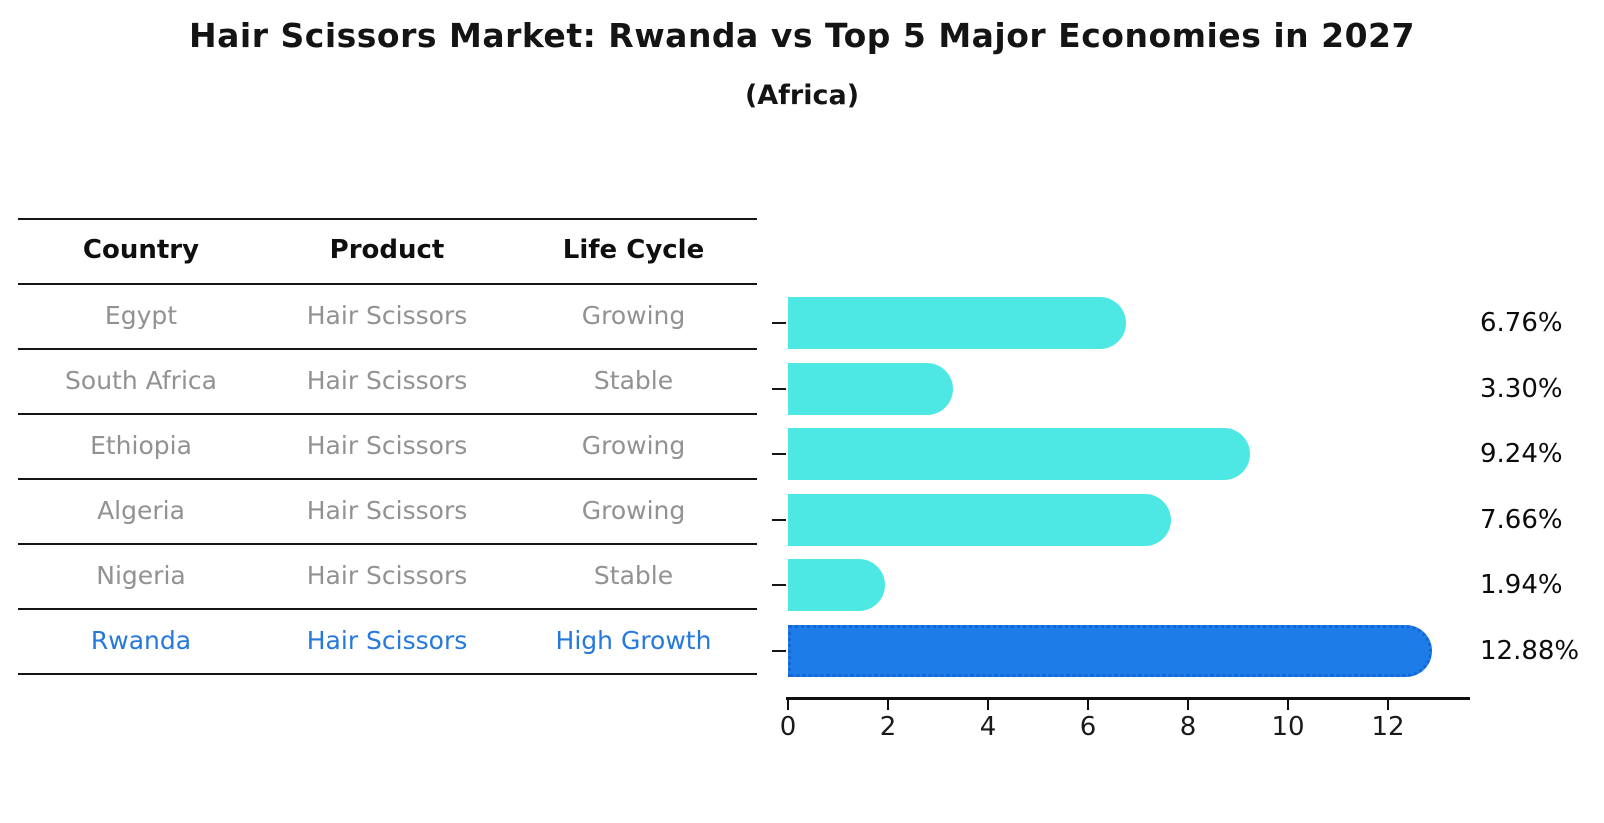 Image resolution: width=1604 pixels, height=823 pixels. Describe the element at coordinates (141, 445) in the screenshot. I see `cell-country-ethiopia: Ethiopia` at that location.